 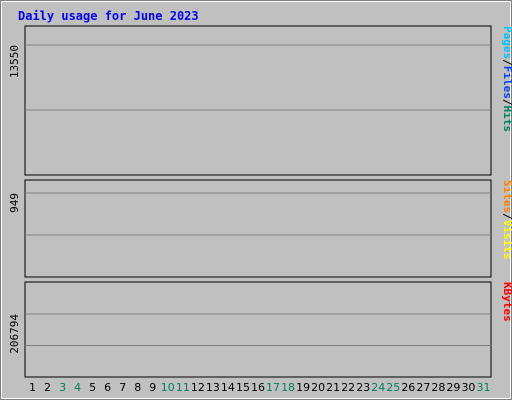 I want to click on x-tick-day-12: 12, so click(x=198, y=387).